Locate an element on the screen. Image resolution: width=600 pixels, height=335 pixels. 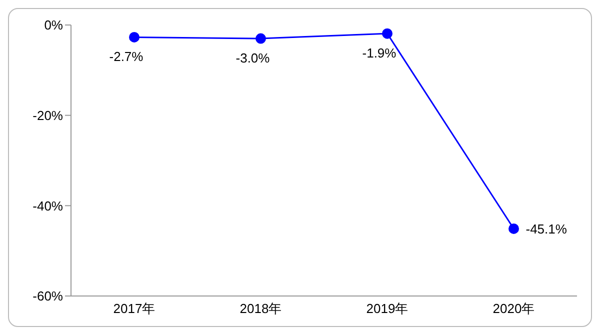
y-tick-label: -60% is located at coordinates (48, 296).